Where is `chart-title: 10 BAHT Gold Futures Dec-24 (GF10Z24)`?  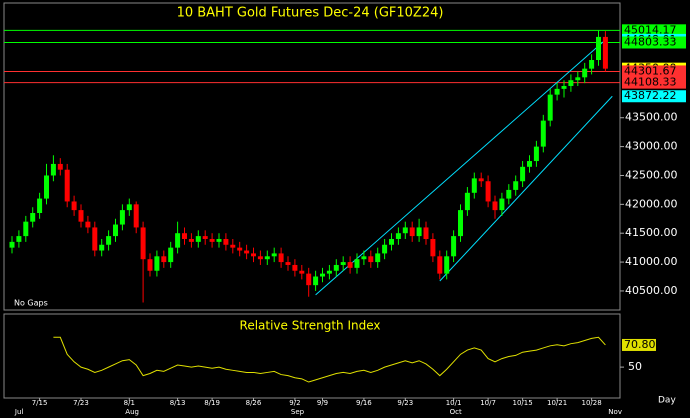
chart-title: 10 BAHT Gold Futures Dec-24 (GF10Z24) is located at coordinates (310, 13).